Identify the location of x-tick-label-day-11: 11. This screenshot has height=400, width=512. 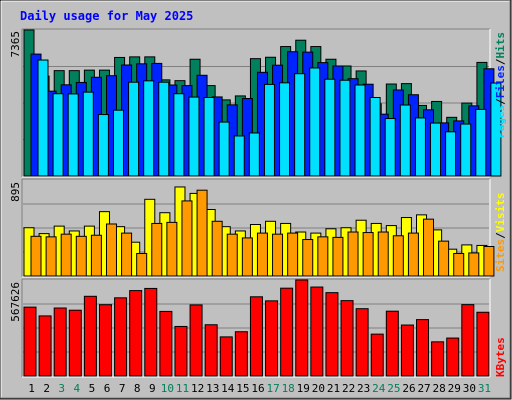
(182, 388).